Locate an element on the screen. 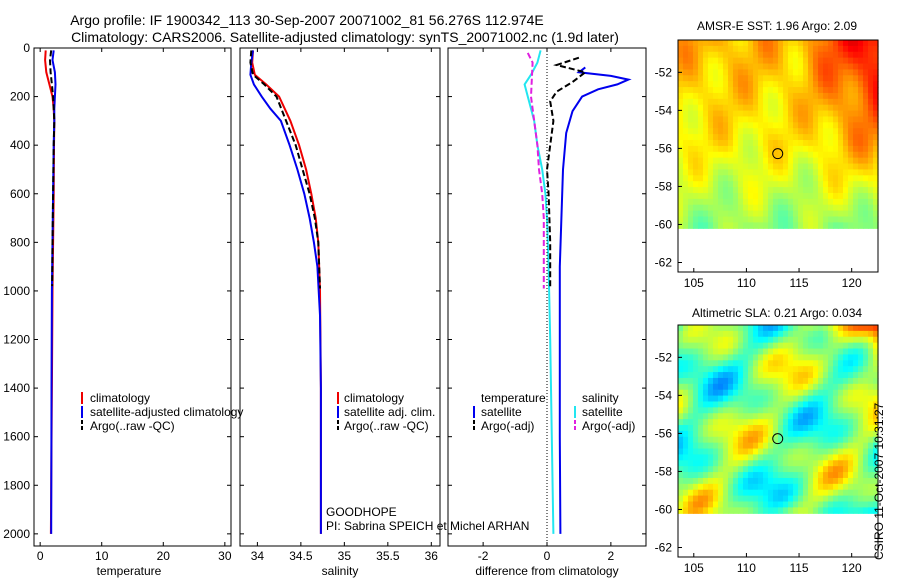 The width and height of the screenshot is (900, 580). legend-label: Argo(..raw -QC) is located at coordinates (132, 426).